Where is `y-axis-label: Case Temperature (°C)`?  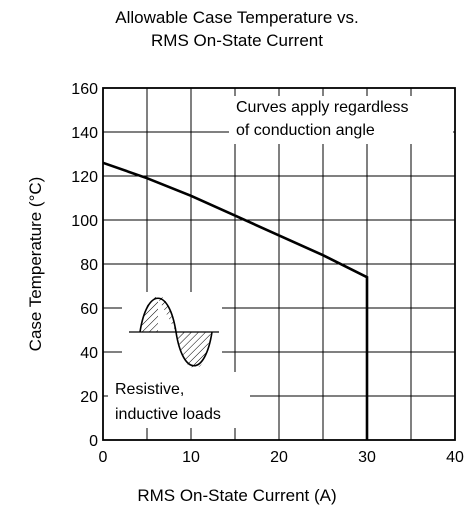
y-axis-label: Case Temperature (°C) is located at coordinates (35, 264).